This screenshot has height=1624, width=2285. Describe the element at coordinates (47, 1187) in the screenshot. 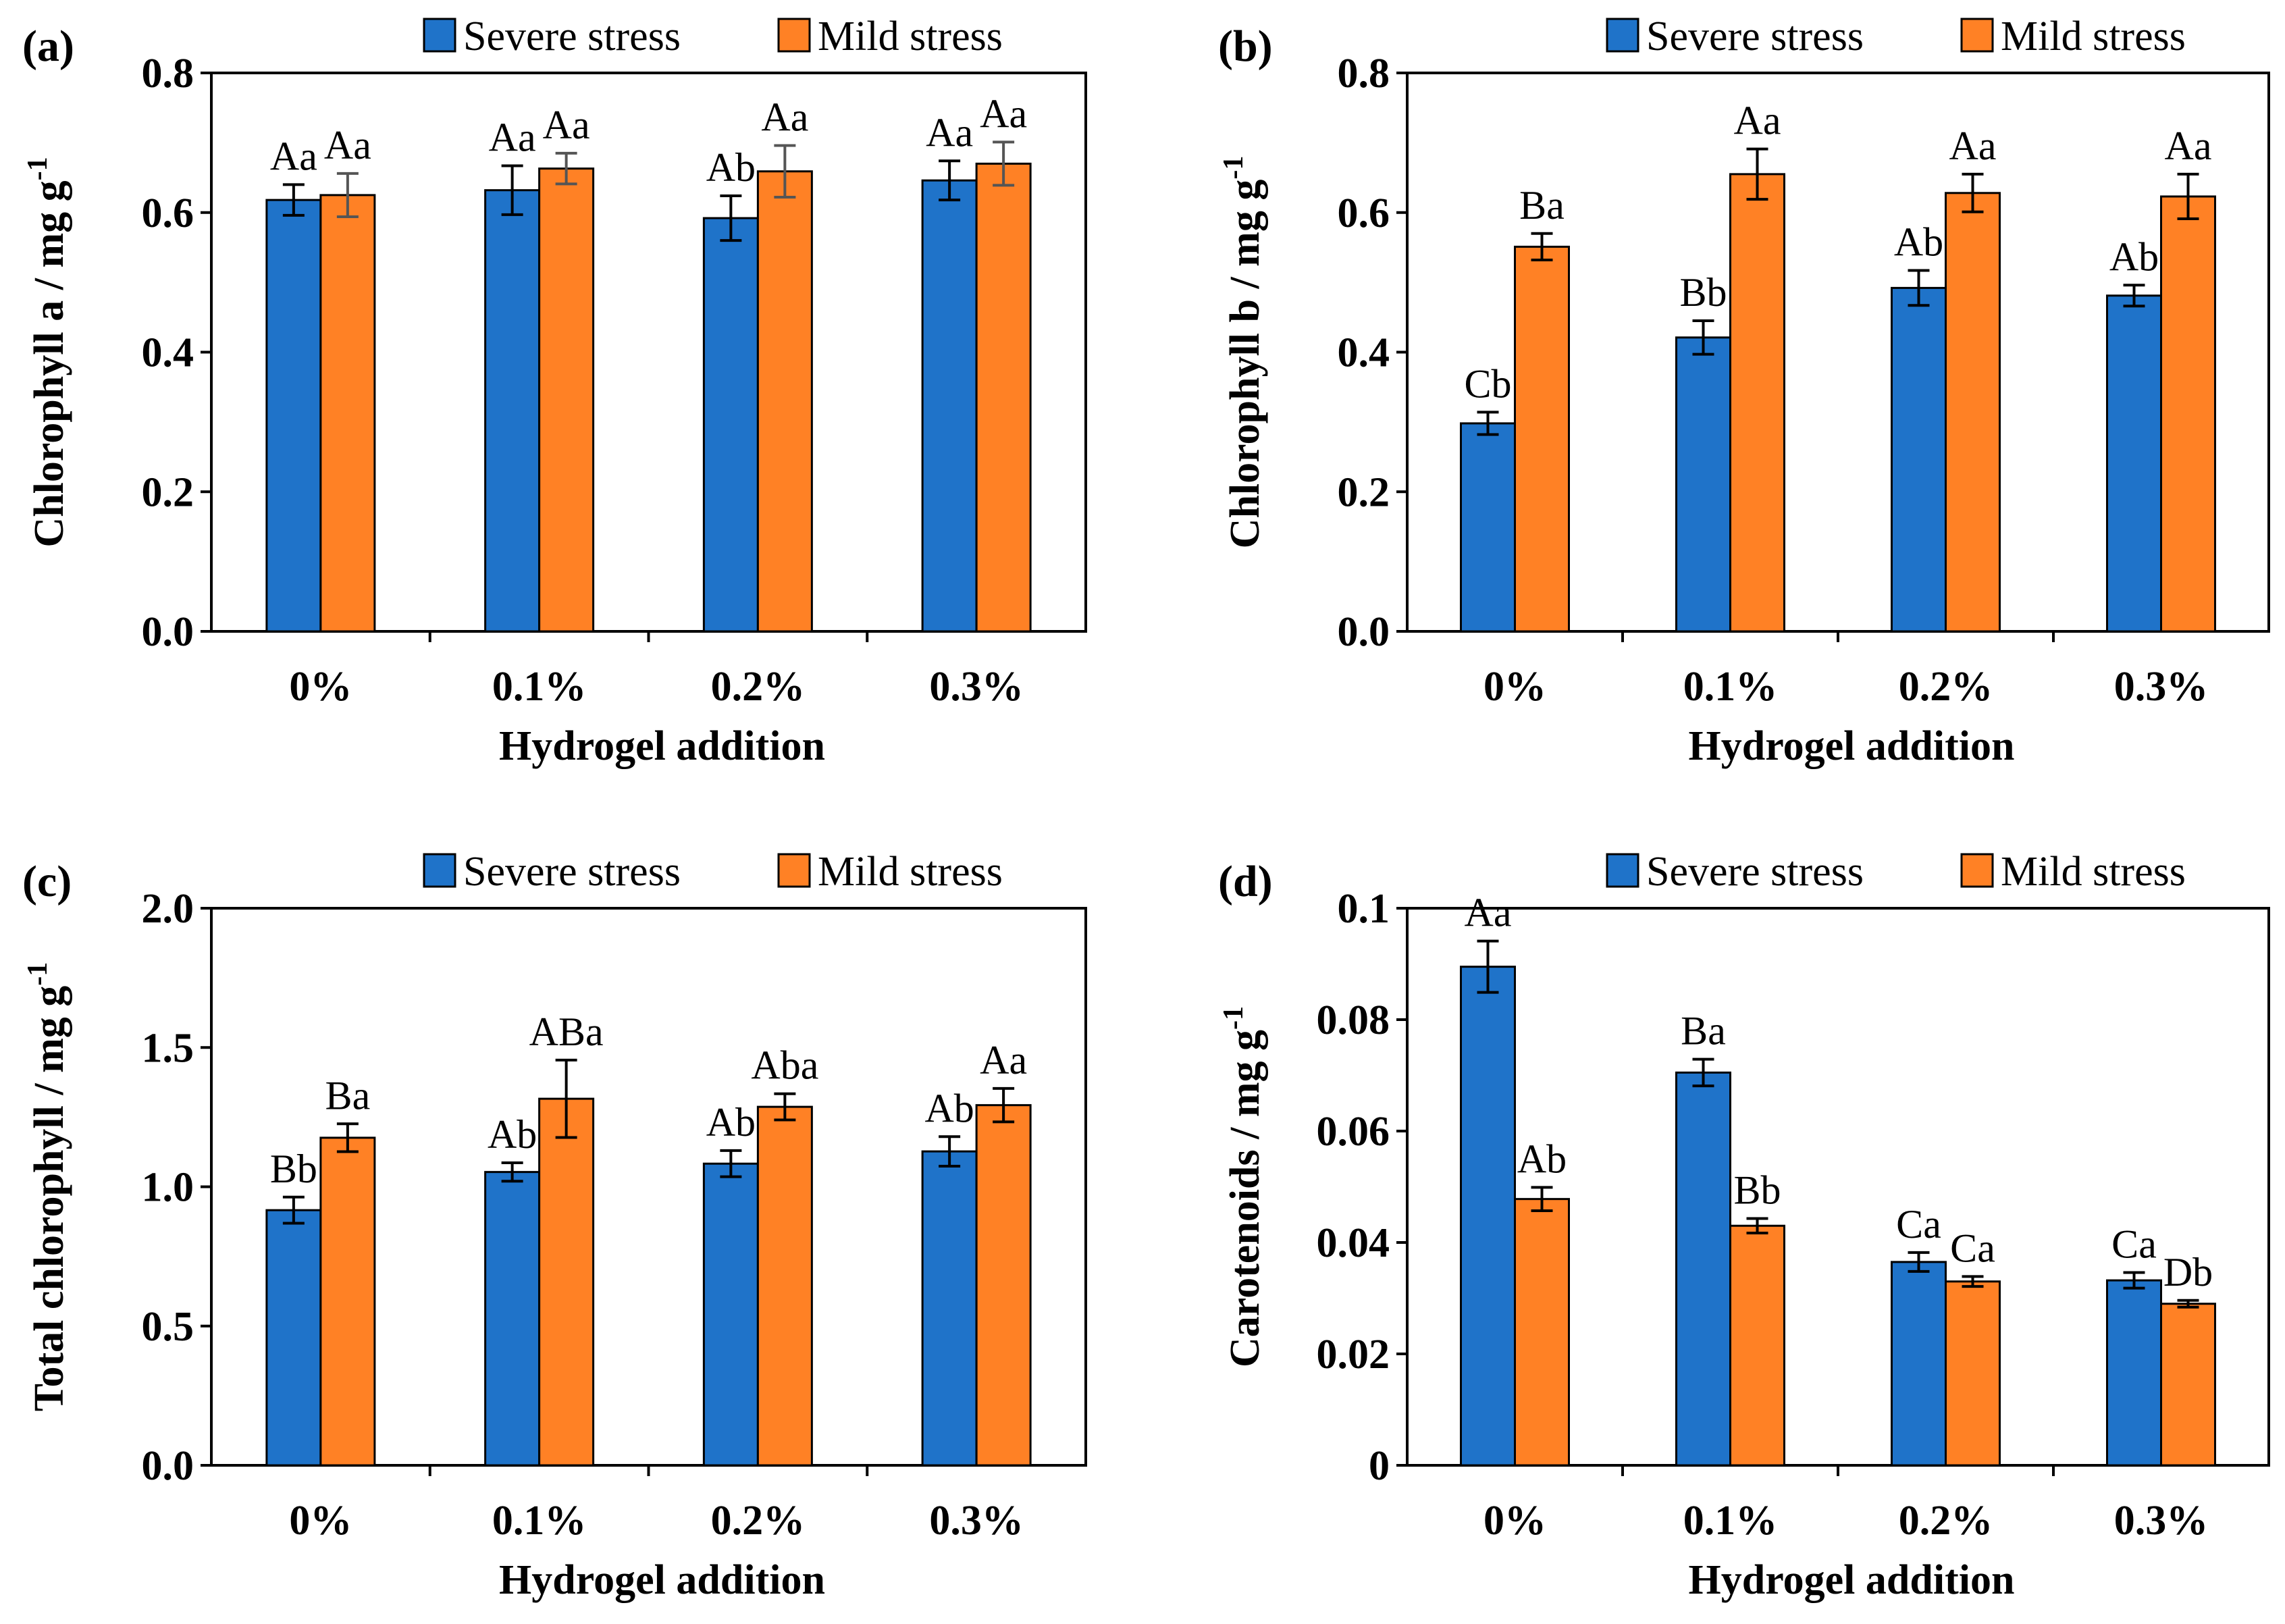

I see `y-axis-title: Total chlorophyll / mg g-1` at that location.